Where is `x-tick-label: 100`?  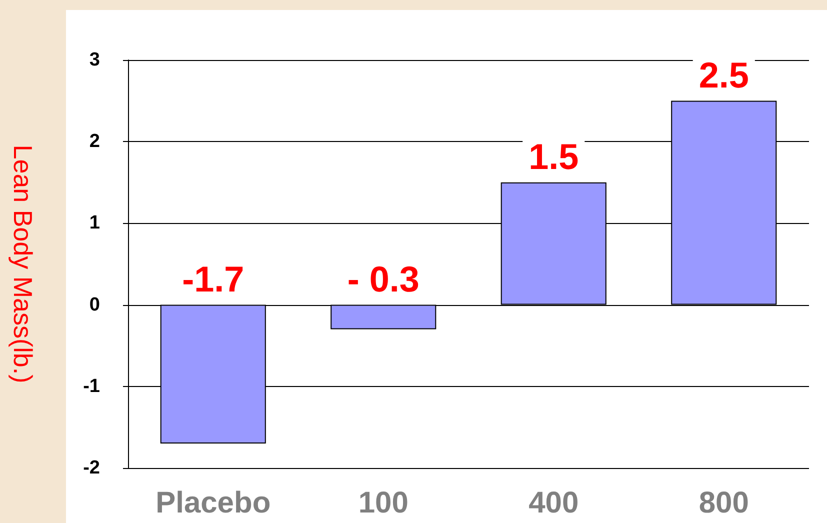
x-tick-label: 100 is located at coordinates (383, 503).